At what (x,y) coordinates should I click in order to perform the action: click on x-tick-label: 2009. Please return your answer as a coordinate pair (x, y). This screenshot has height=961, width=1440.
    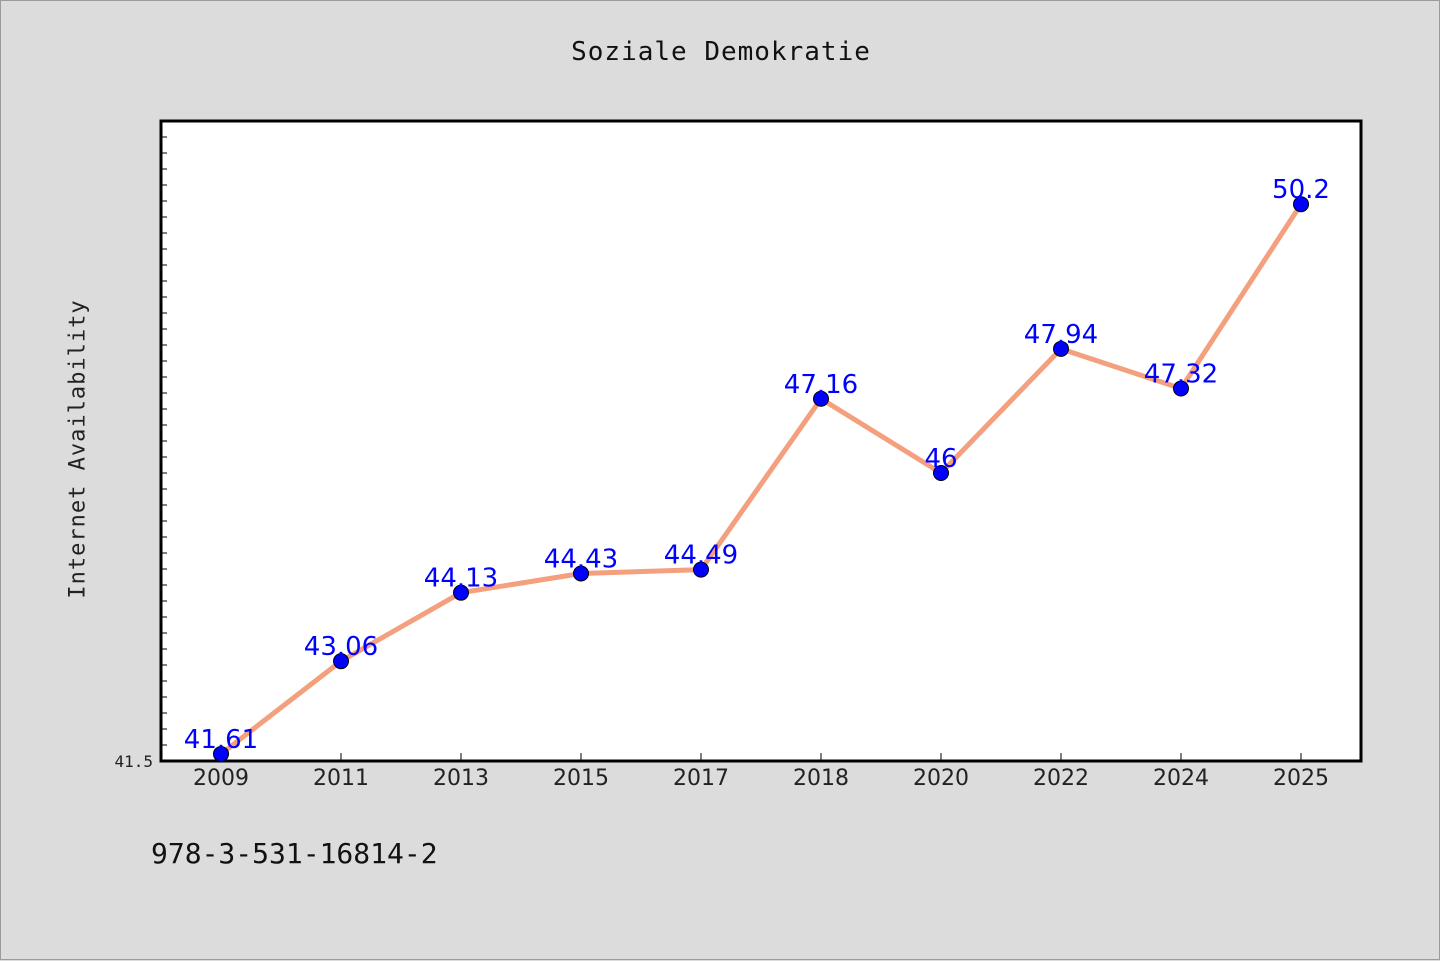
    Looking at the image, I should click on (221, 778).